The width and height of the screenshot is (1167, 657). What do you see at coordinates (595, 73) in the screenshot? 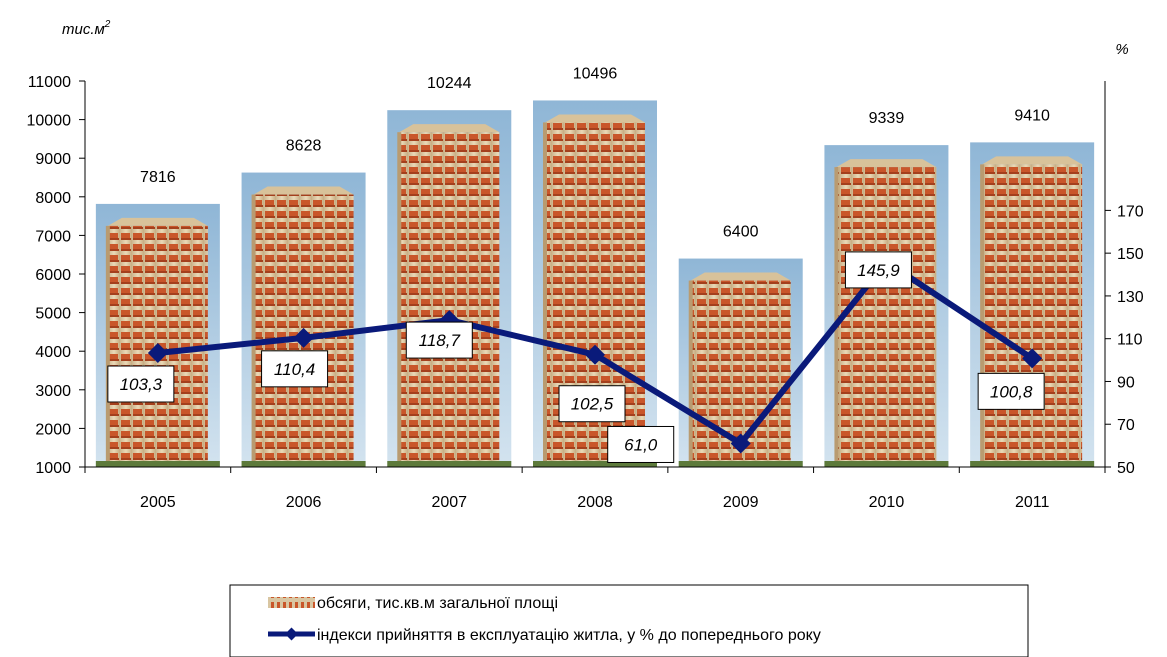
I see `bar-value-label: 10496` at bounding box center [595, 73].